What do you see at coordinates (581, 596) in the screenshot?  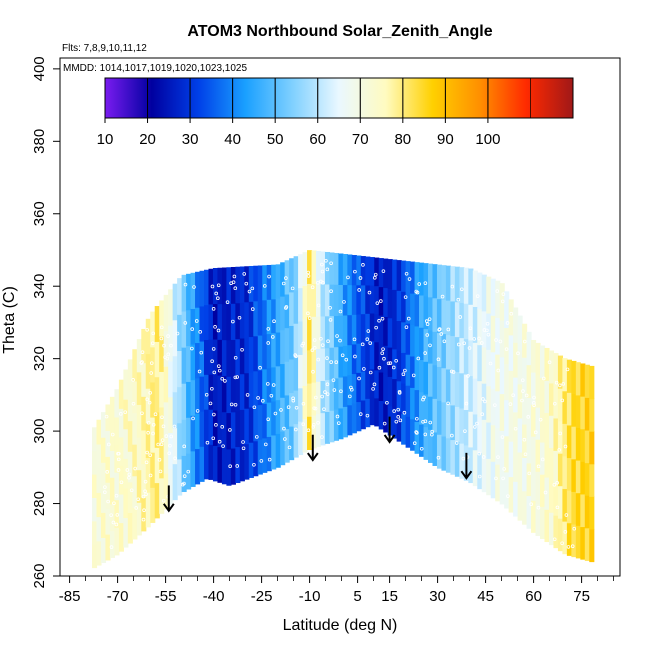 I see `x-tick-label: 75` at bounding box center [581, 596].